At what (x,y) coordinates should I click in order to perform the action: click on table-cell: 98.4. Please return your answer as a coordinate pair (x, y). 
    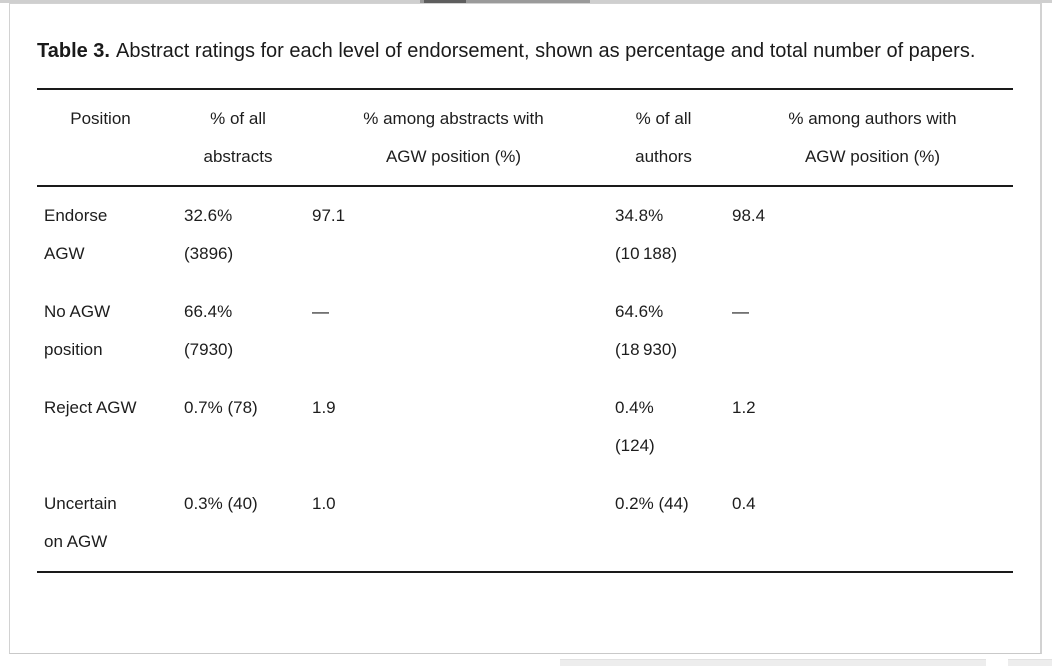
    Looking at the image, I should click on (749, 215).